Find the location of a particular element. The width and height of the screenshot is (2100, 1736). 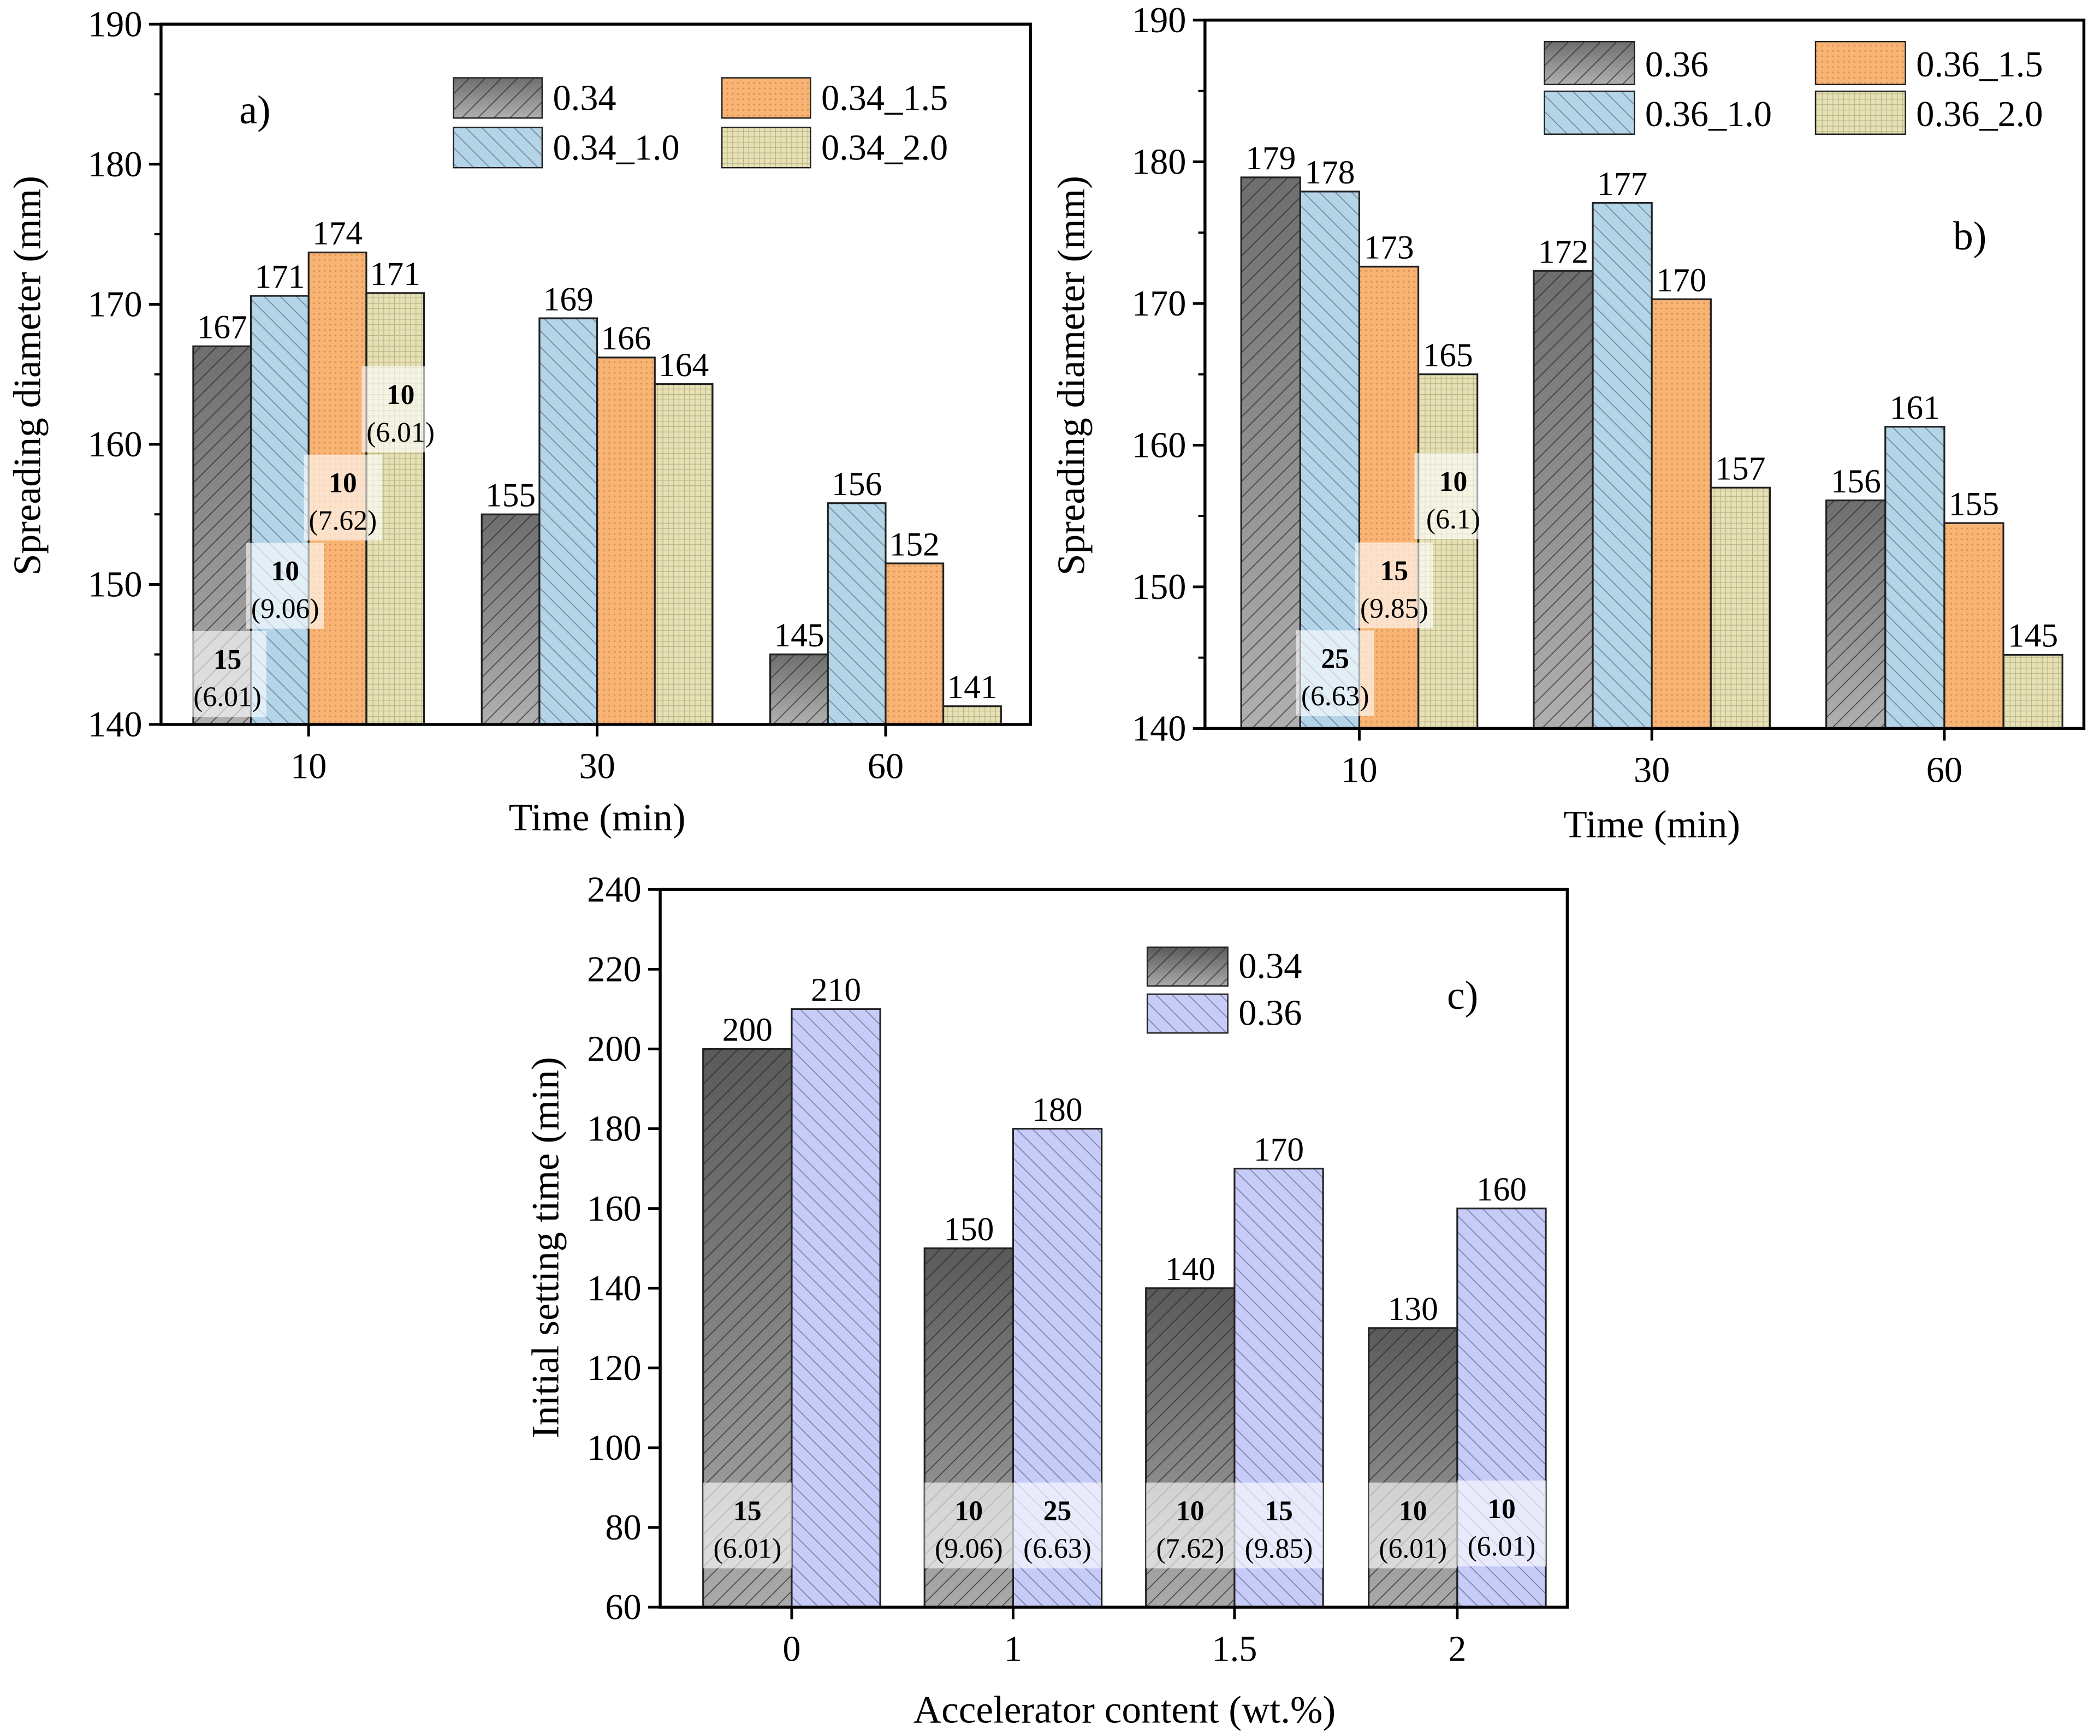

bar-0.36_2.0-30 is located at coordinates (1740, 608).